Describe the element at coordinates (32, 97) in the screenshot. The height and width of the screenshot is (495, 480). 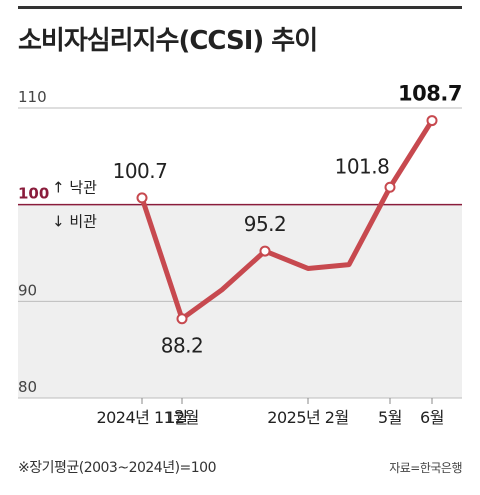
I see `y-tick-label: 110` at that location.